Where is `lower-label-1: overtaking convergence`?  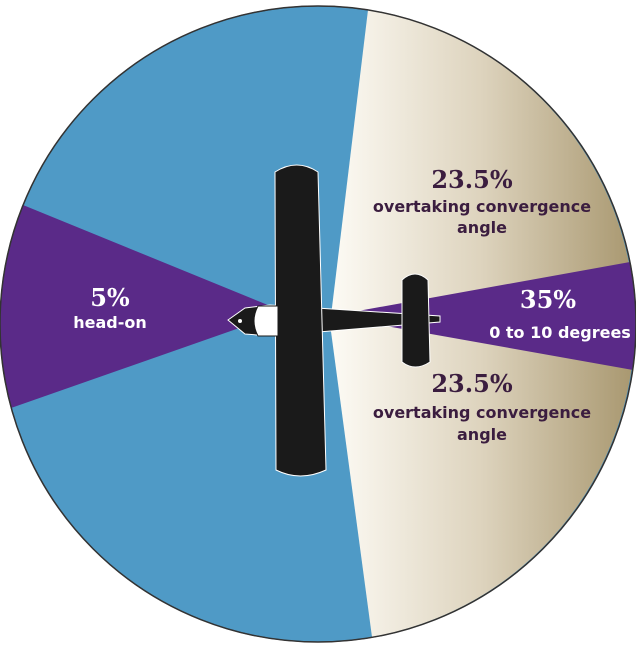
lower-label-1: overtaking convergence is located at coordinates (482, 412).